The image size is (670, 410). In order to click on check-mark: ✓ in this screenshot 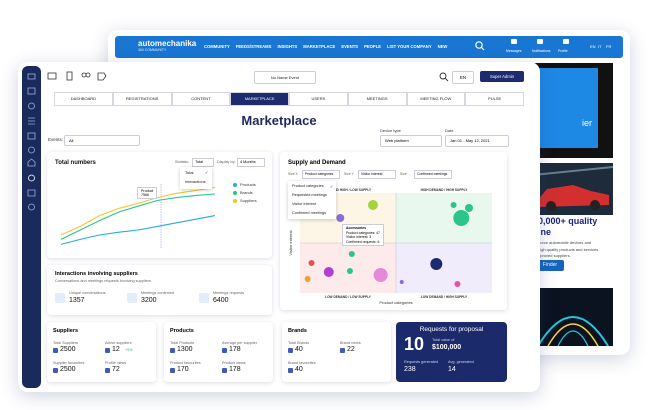, I will do `click(332, 186)`.